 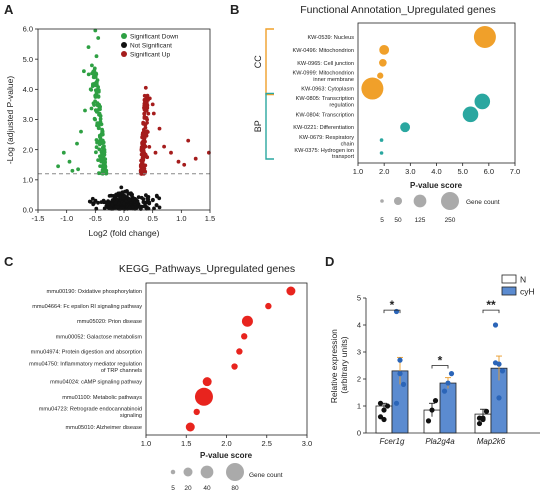 I want to click on significance-asterisk: *, so click(x=392, y=305).